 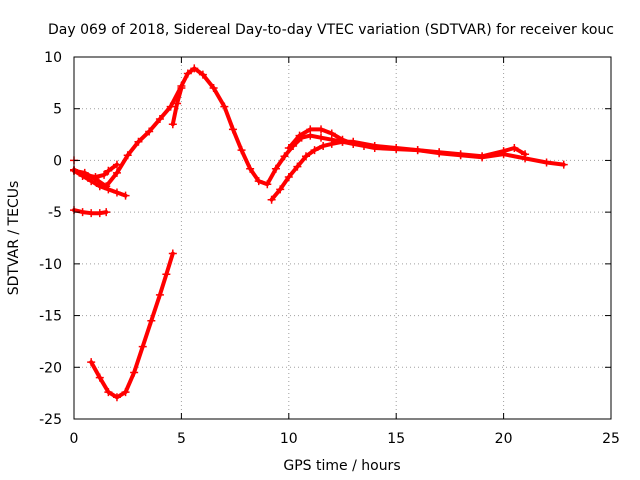 I want to click on y-tick-label: 0, so click(x=57, y=161).